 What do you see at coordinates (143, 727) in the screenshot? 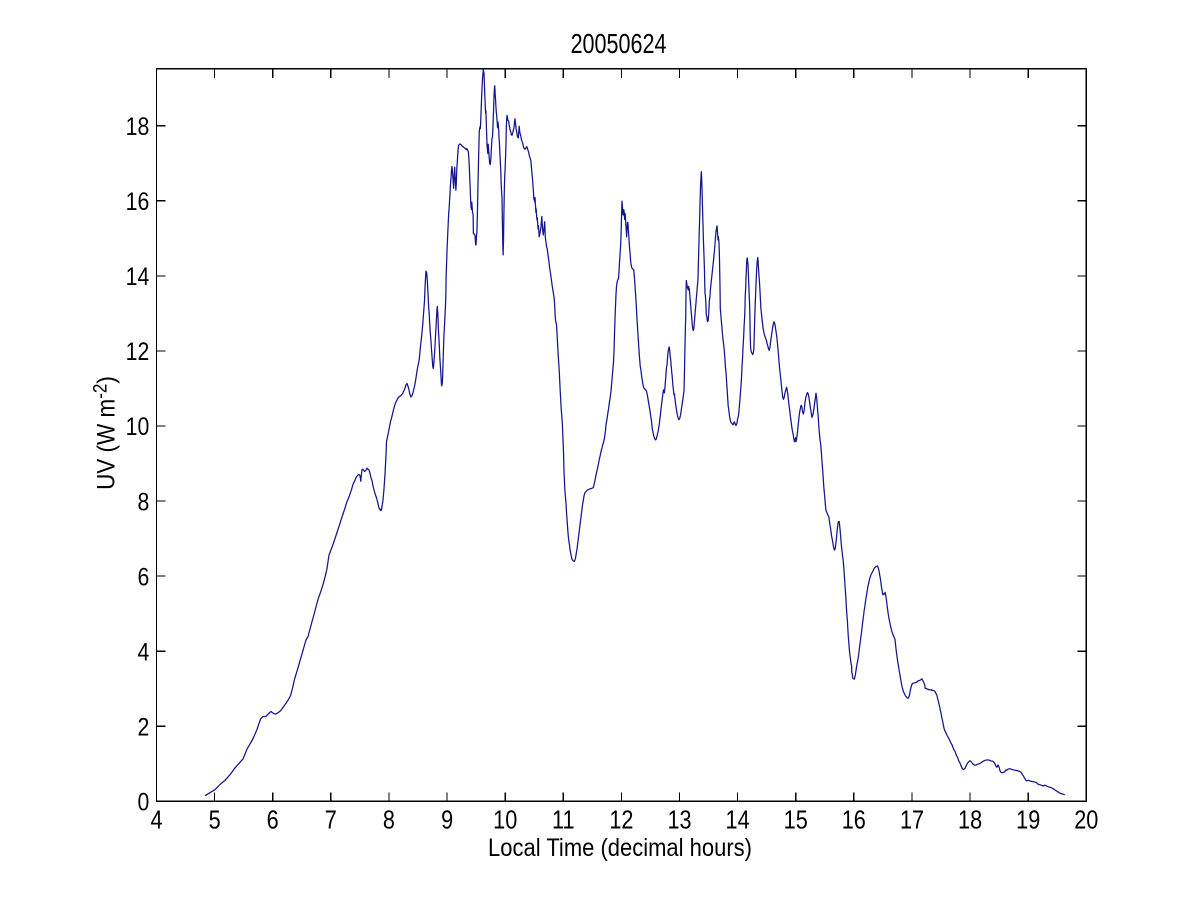
I see `svg-text: 2` at bounding box center [143, 727].